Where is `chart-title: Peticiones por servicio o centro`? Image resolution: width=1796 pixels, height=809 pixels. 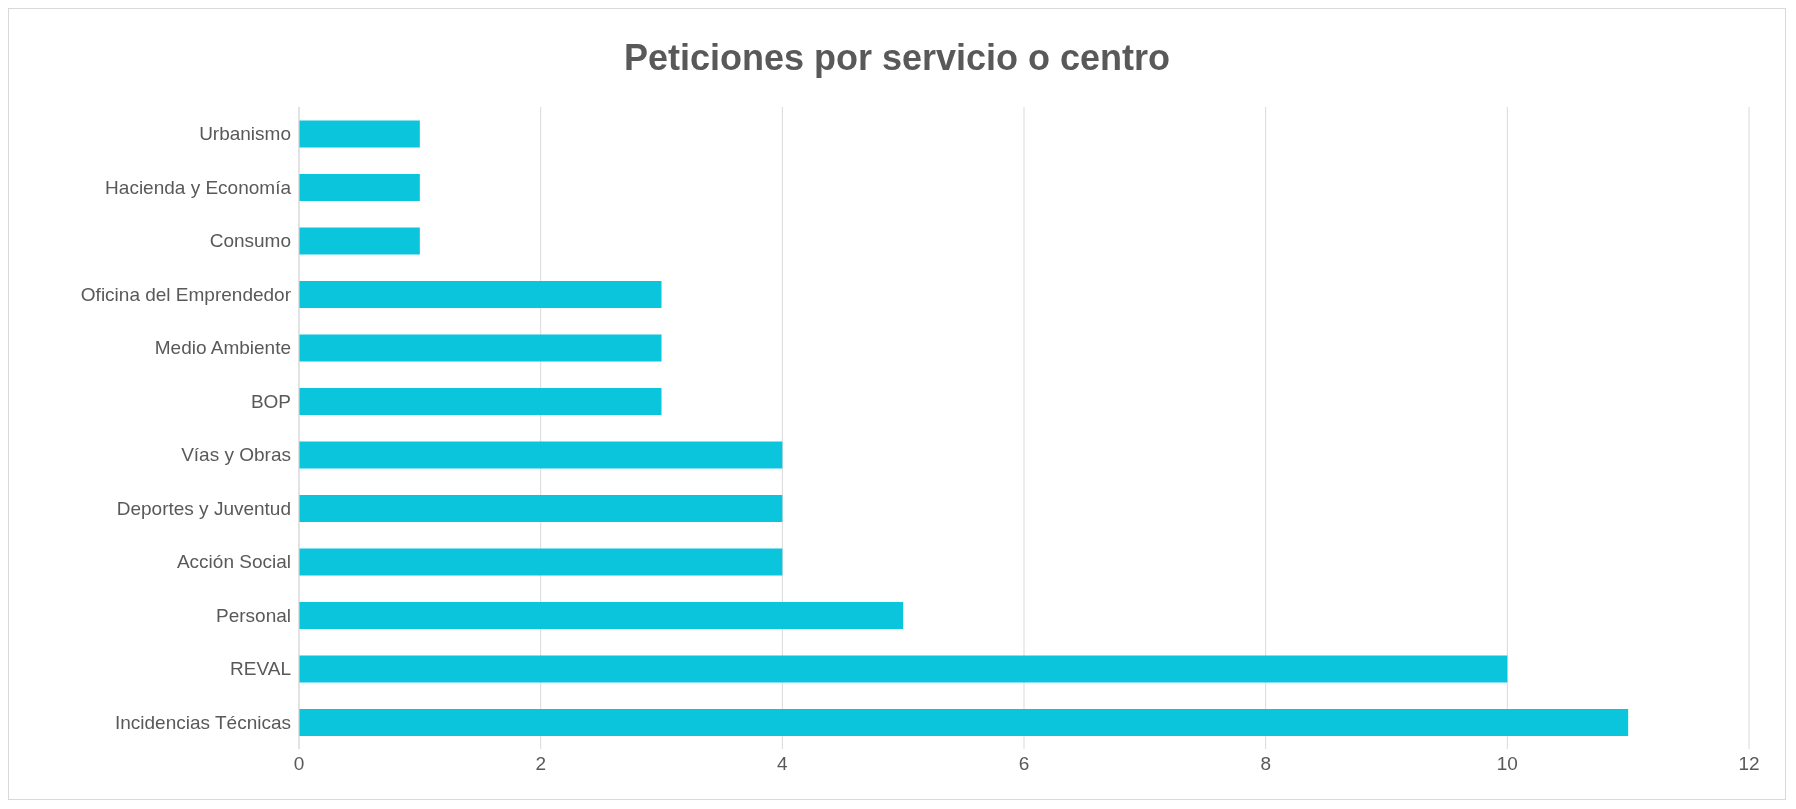 chart-title: Peticiones por servicio o centro is located at coordinates (897, 58).